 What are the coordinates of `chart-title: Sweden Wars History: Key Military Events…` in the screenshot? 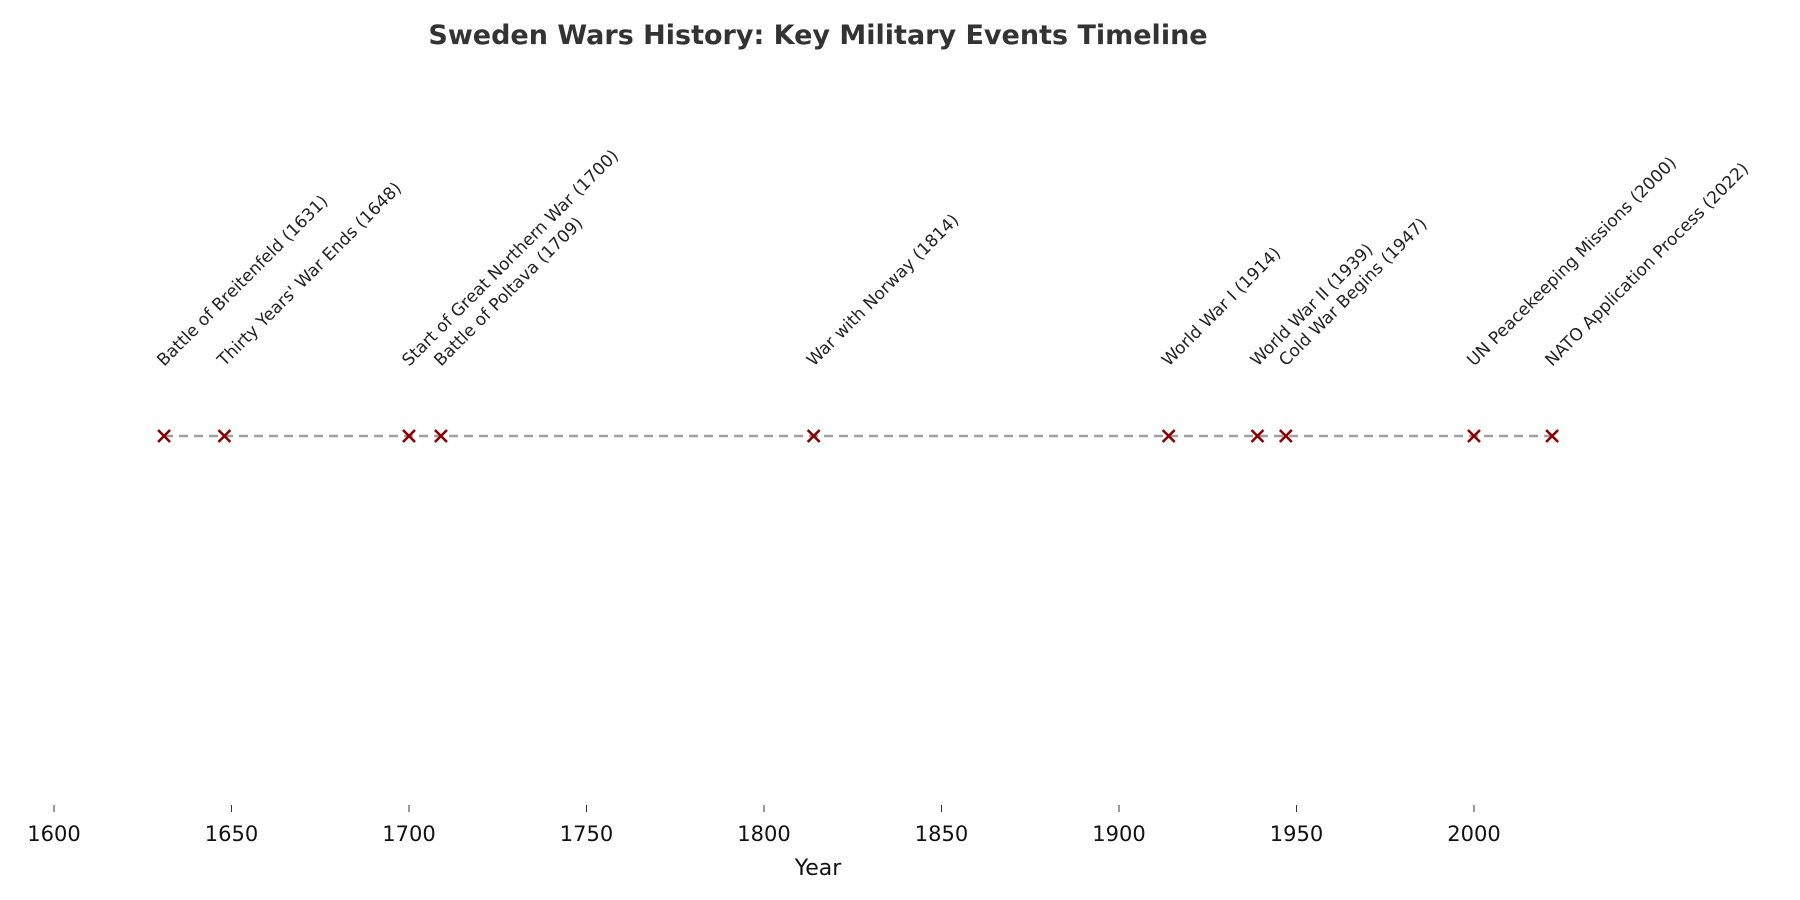 It's located at (817, 35).